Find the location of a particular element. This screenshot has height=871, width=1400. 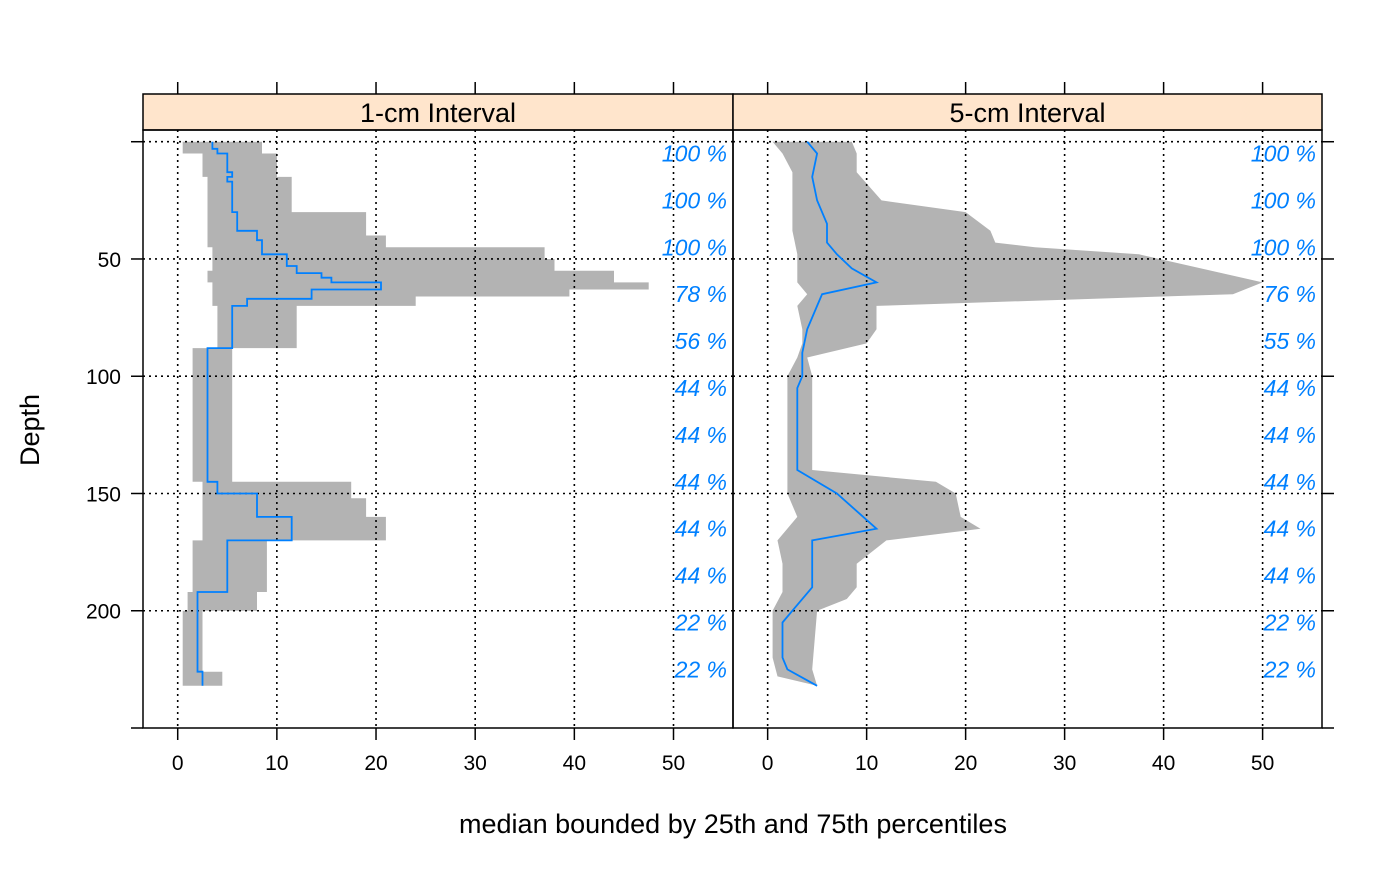

strip-label: 5-cm Interval is located at coordinates (1027, 113).